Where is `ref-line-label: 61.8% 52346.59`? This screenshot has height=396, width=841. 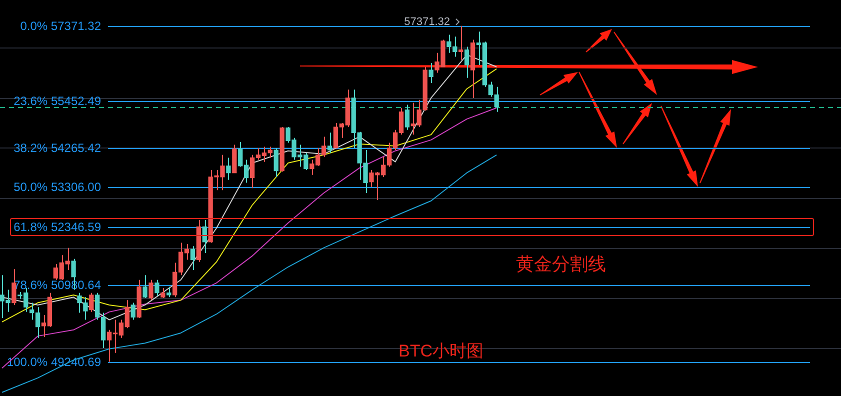 ref-line-label: 61.8% 52346.59 is located at coordinates (58, 227).